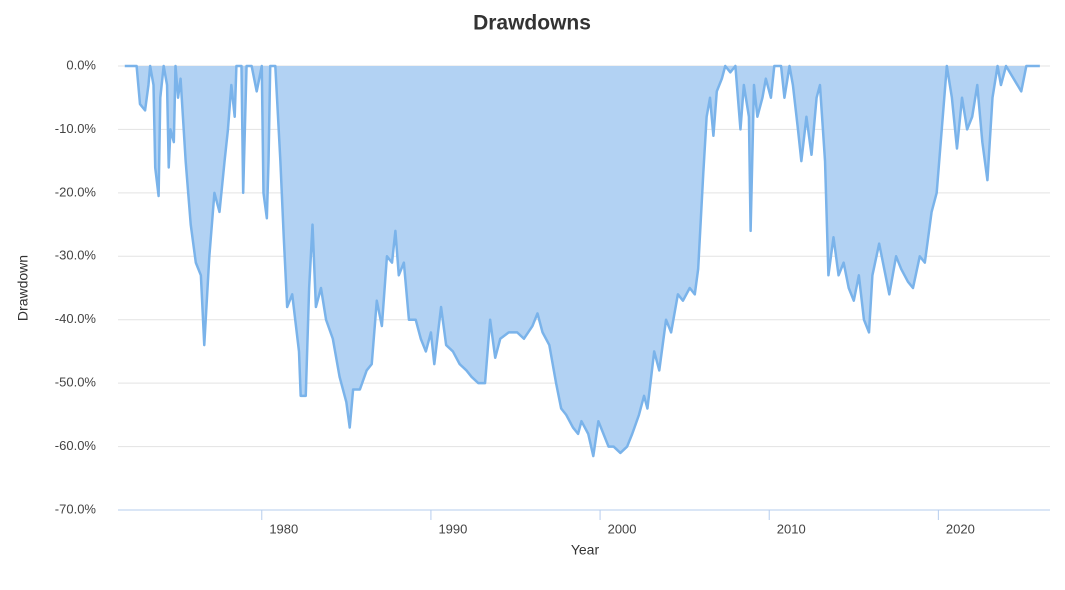  I want to click on x-axis-title: Year, so click(585, 550).